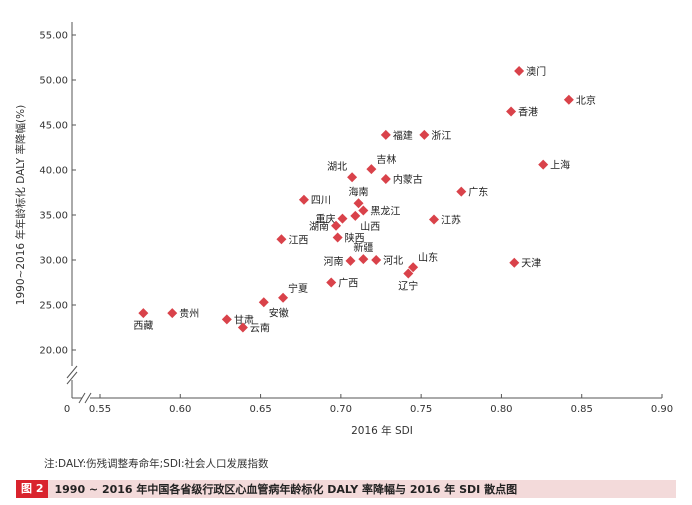 This screenshot has height=505, width=692. What do you see at coordinates (53, 36) in the screenshot?
I see `y-tick-label: 55.00` at bounding box center [53, 36].